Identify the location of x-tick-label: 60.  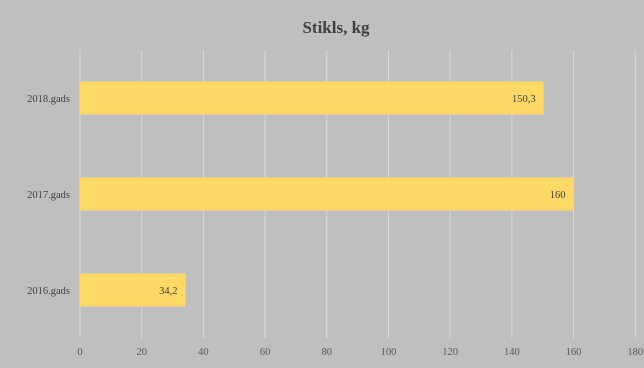
(265, 352).